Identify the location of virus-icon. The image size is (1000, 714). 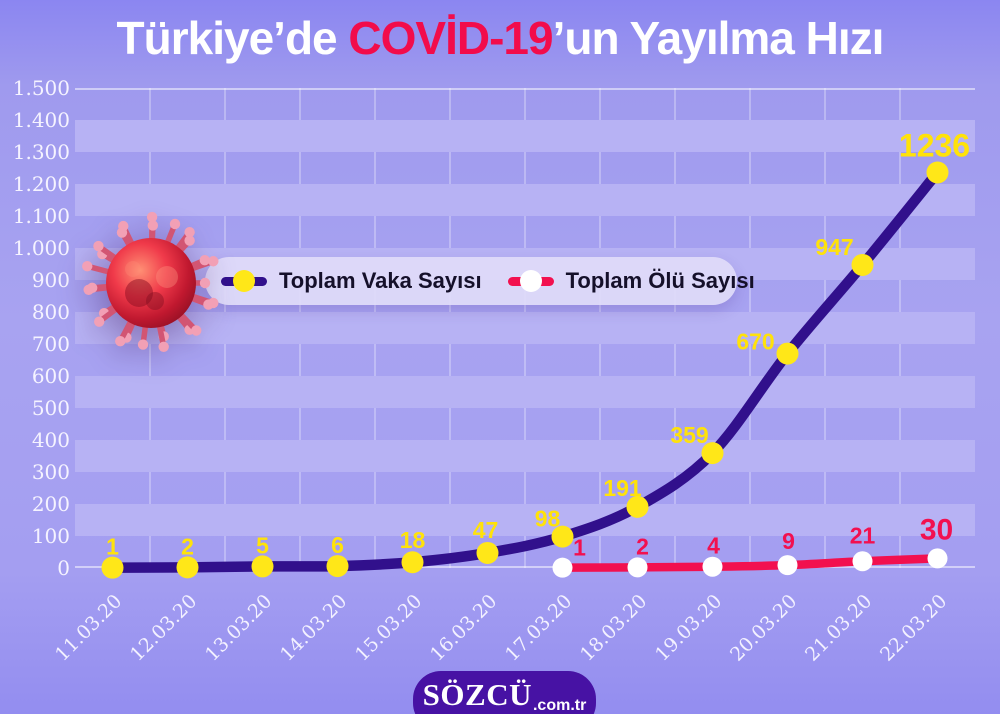
(150, 281).